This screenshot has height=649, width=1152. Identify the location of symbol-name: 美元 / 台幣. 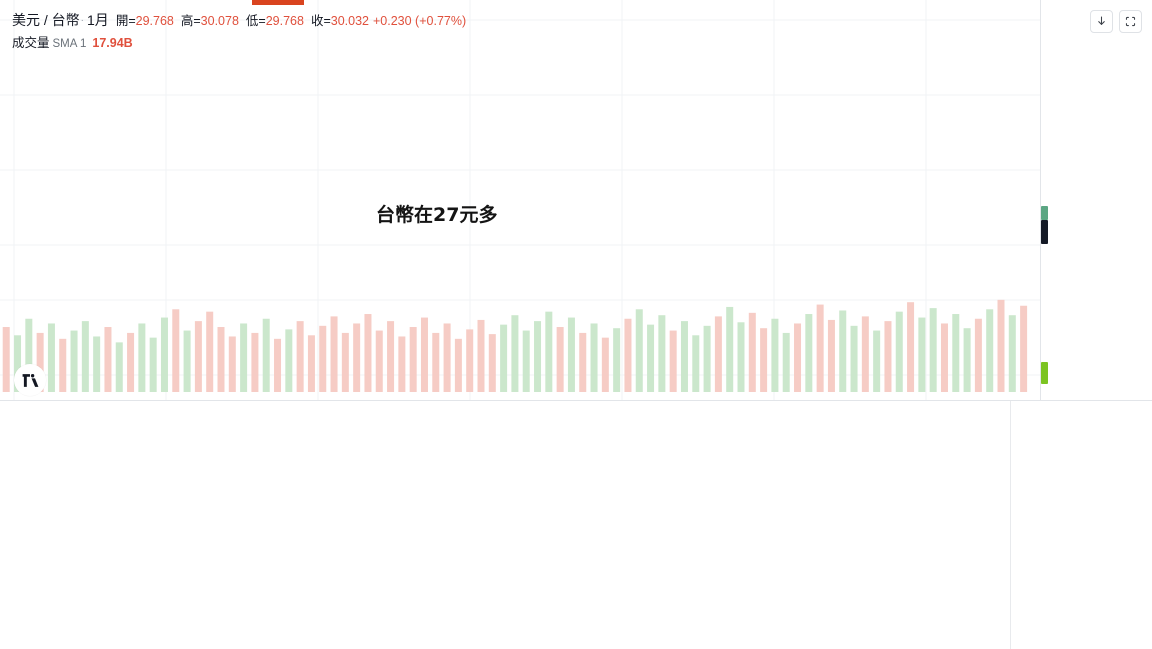
(46, 20).